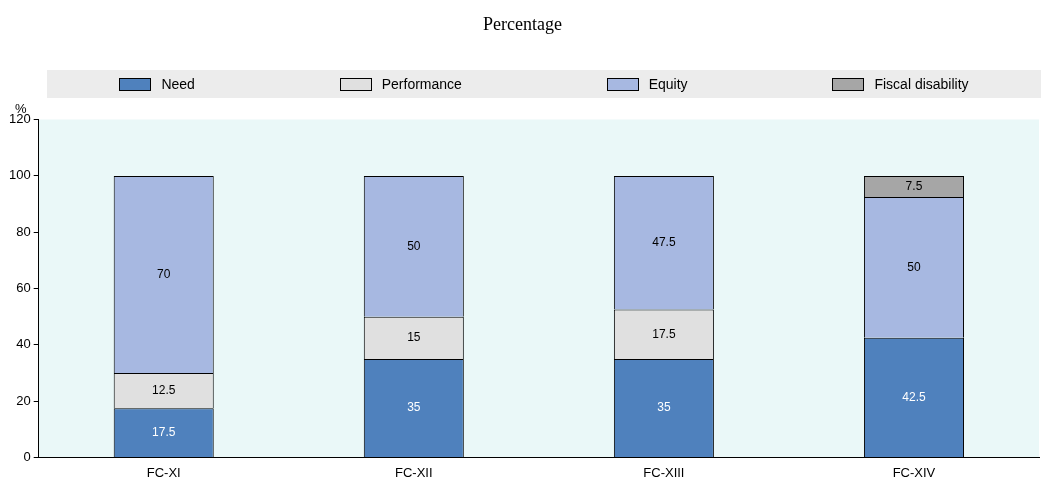 The width and height of the screenshot is (1041, 484). What do you see at coordinates (414, 472) in the screenshot?
I see `x-tick-label: FC-XII` at bounding box center [414, 472].